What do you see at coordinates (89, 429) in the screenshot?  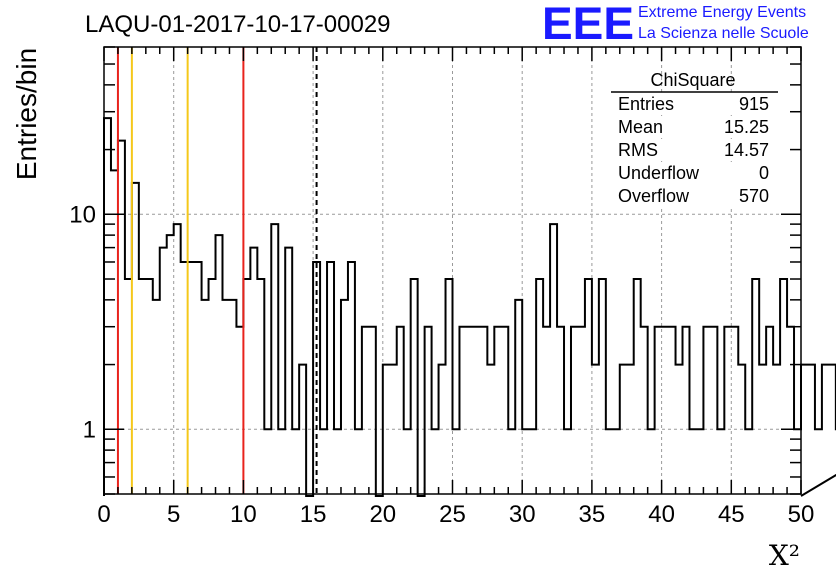 I see `y-tick-label: 1` at bounding box center [89, 429].